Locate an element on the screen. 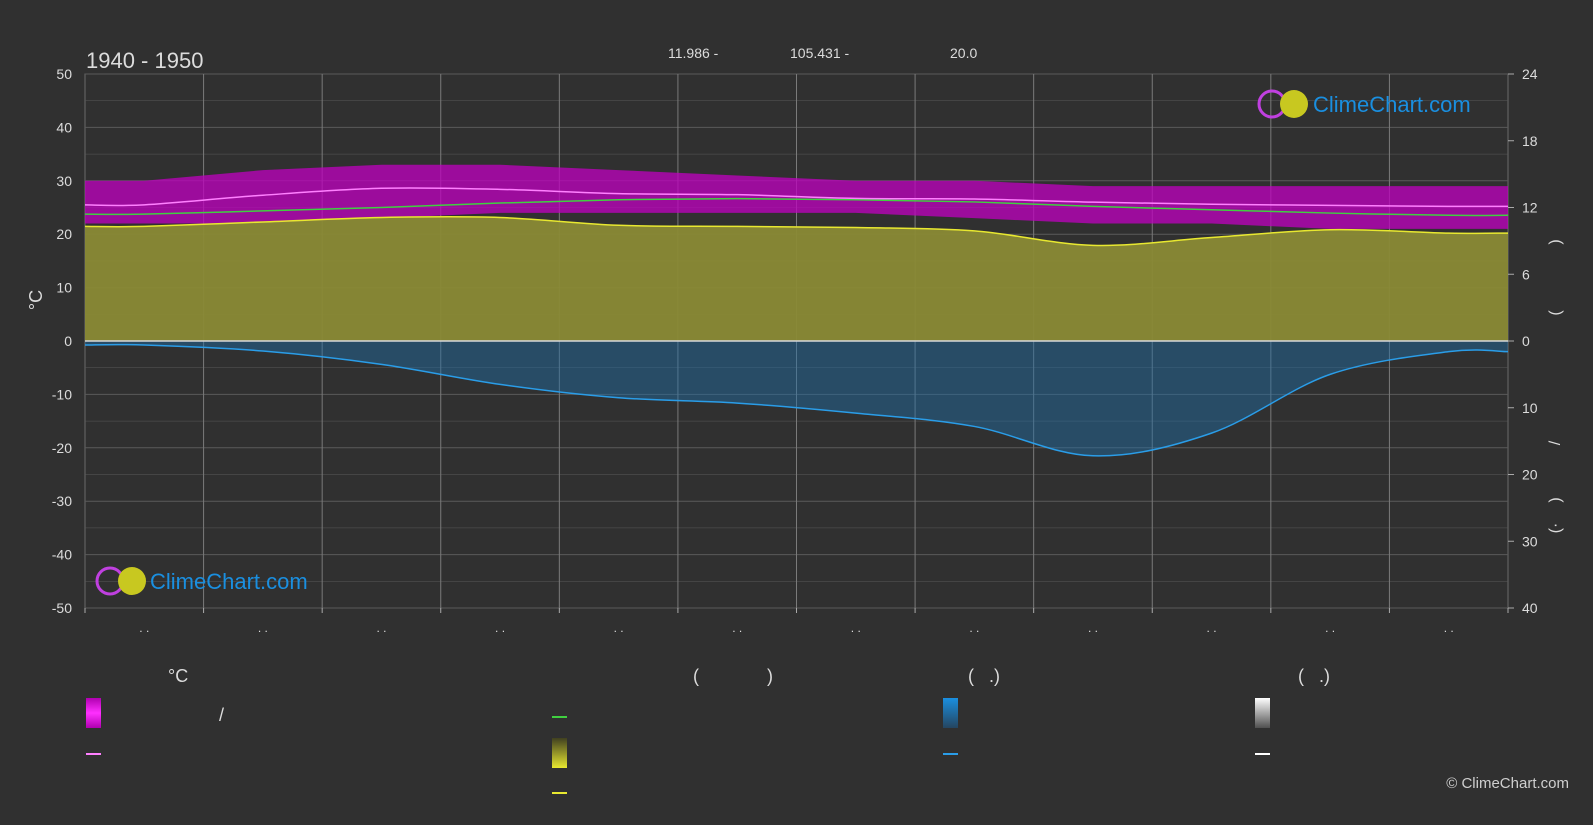 The height and width of the screenshot is (825, 1593). latitude-label: 11.986 - is located at coordinates (693, 53).